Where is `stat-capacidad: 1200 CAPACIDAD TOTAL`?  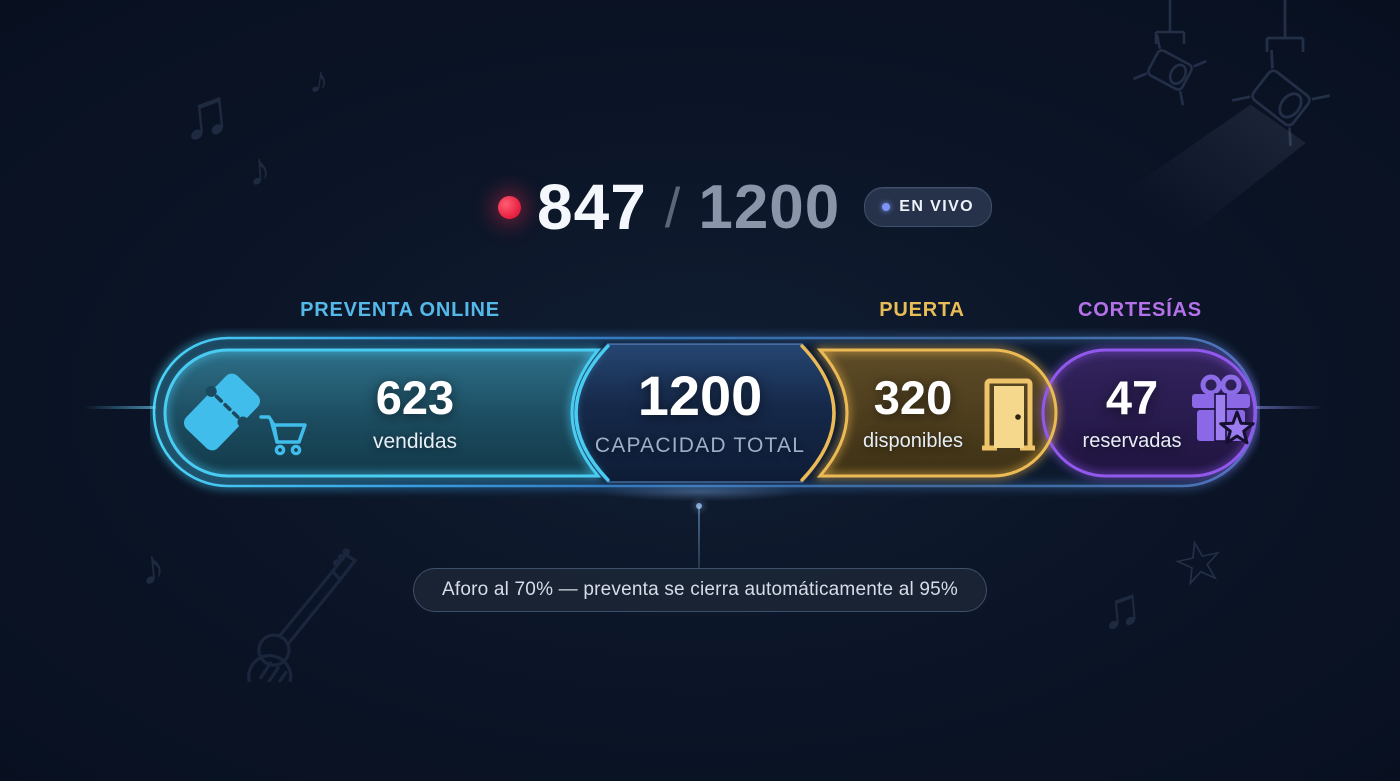 stat-capacidad: 1200 CAPACIDAD TOTAL is located at coordinates (700, 413).